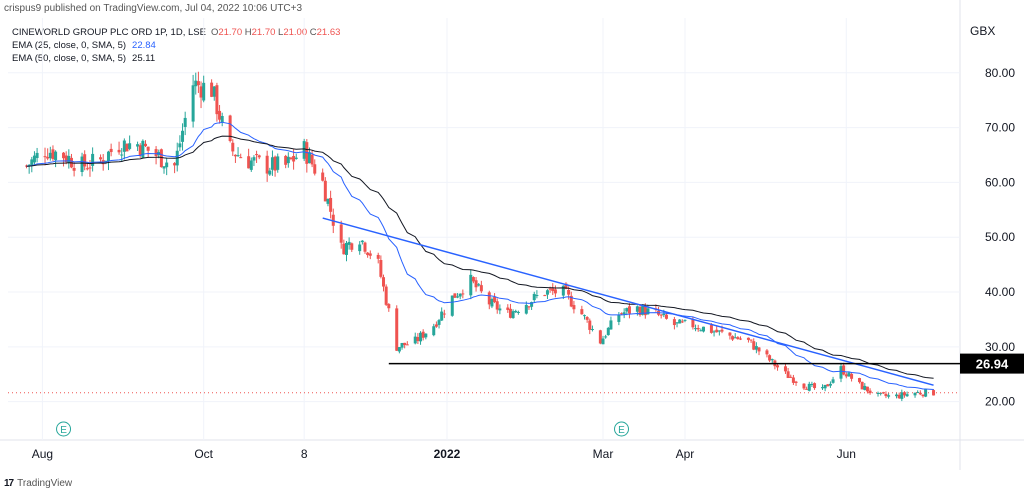 This screenshot has width=1024, height=495. I want to click on ema25-row: EMA (25, close, 0, SMA, 5) 22.84, so click(176, 45).